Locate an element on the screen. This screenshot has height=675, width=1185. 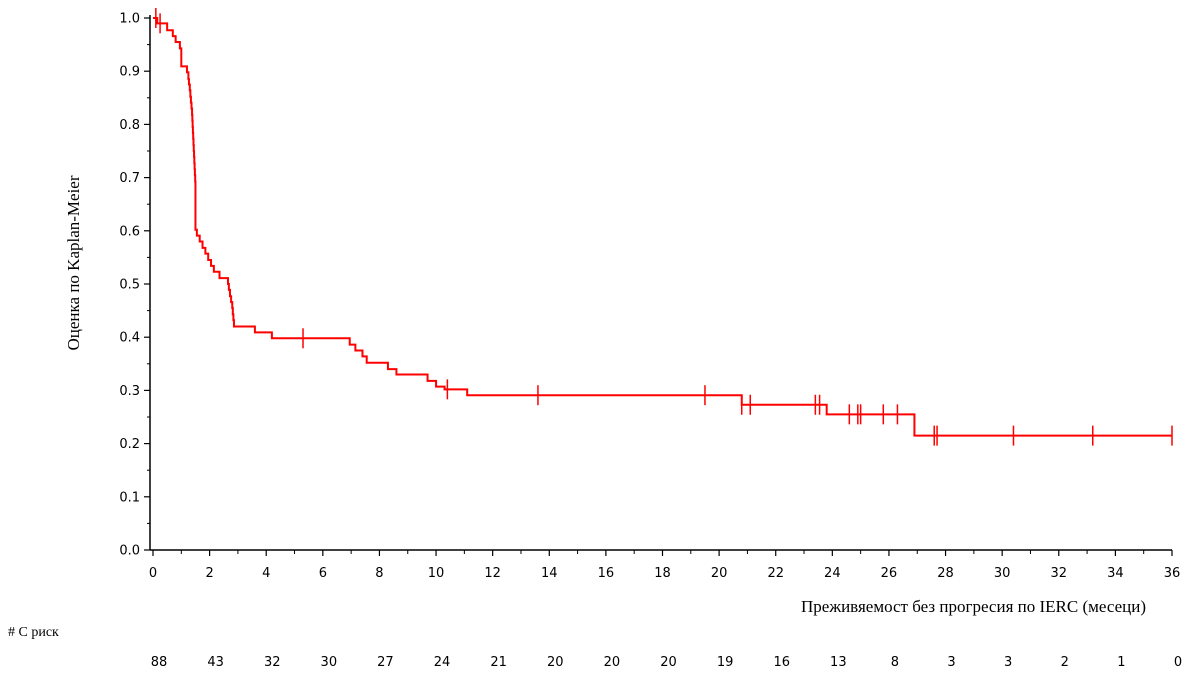
at-risk-count: 32 is located at coordinates (272, 662).